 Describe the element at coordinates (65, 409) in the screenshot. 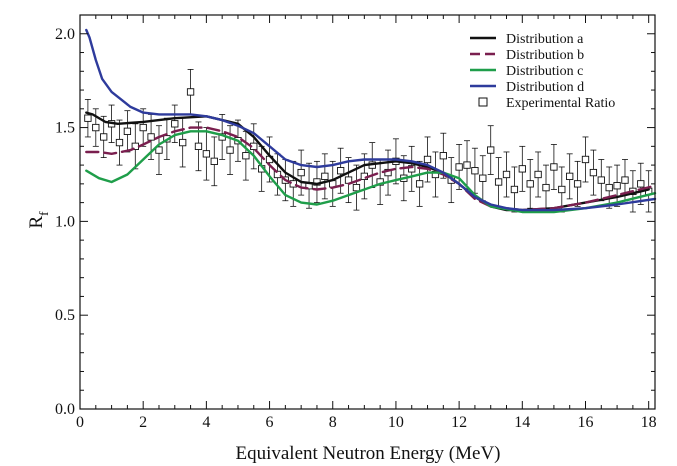

I see `y-tick-label-0: 0.0` at that location.